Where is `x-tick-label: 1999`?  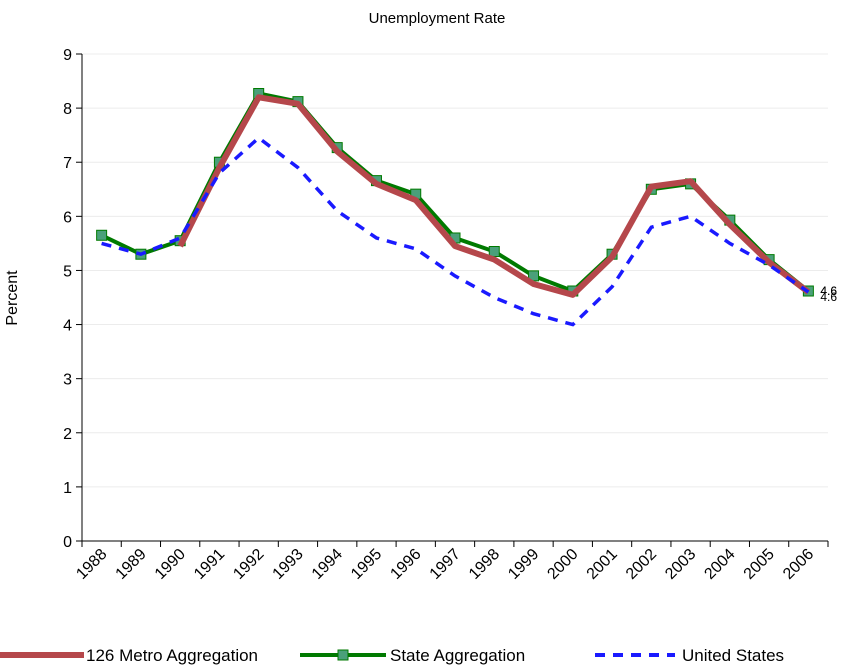 x-tick-label: 1999 is located at coordinates (523, 564).